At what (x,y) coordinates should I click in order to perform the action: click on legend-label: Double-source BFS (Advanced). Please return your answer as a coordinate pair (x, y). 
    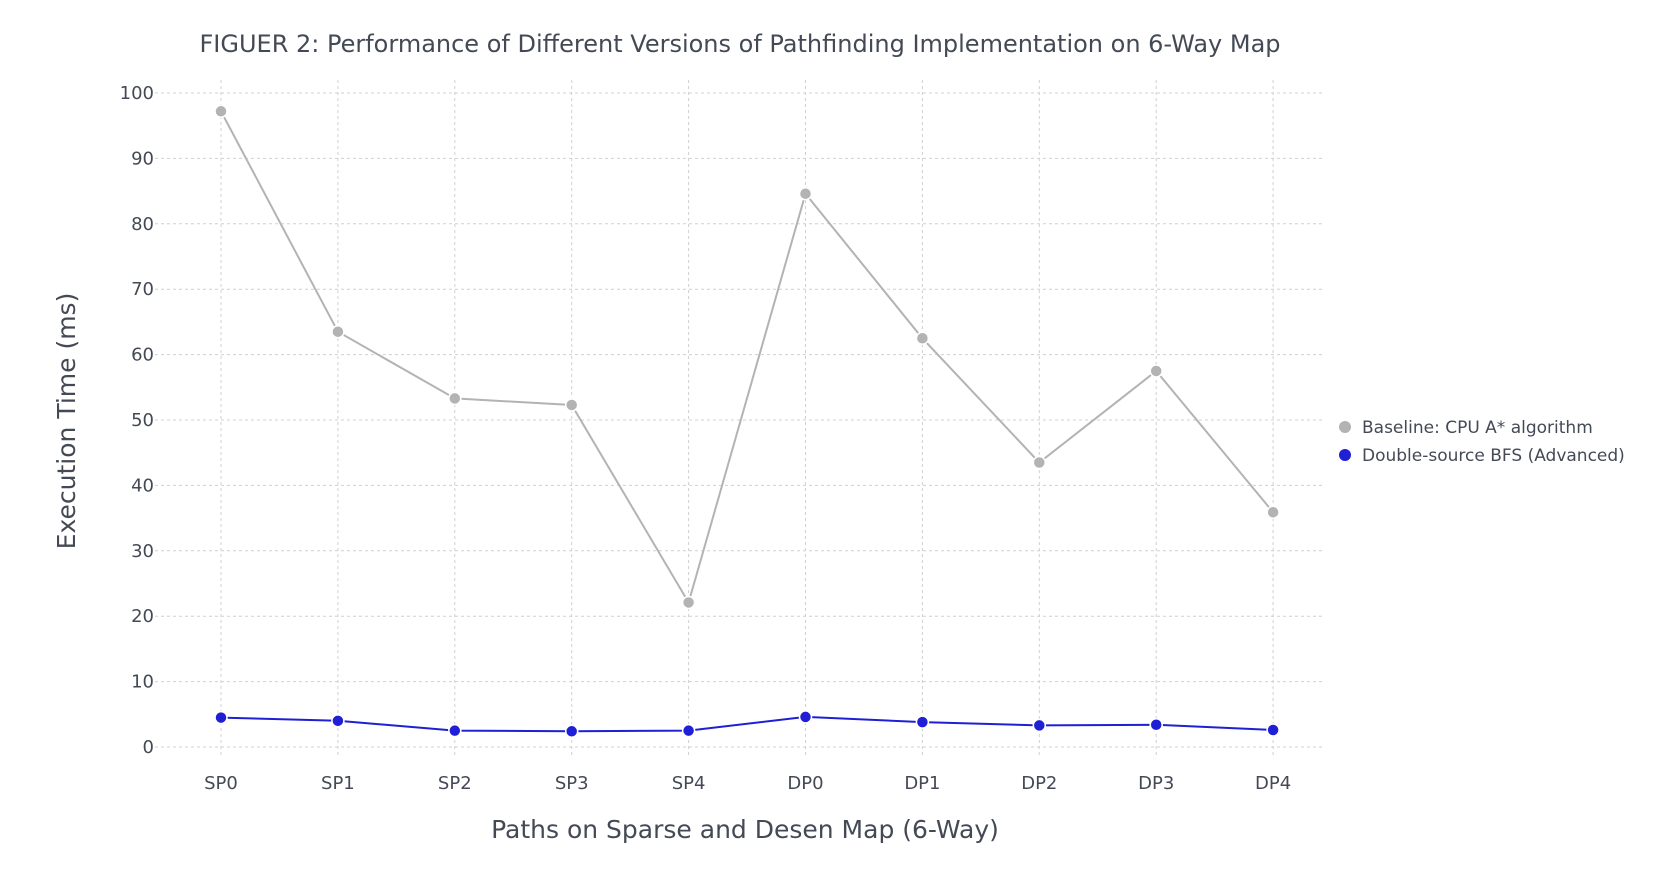
    Looking at the image, I should click on (1493, 456).